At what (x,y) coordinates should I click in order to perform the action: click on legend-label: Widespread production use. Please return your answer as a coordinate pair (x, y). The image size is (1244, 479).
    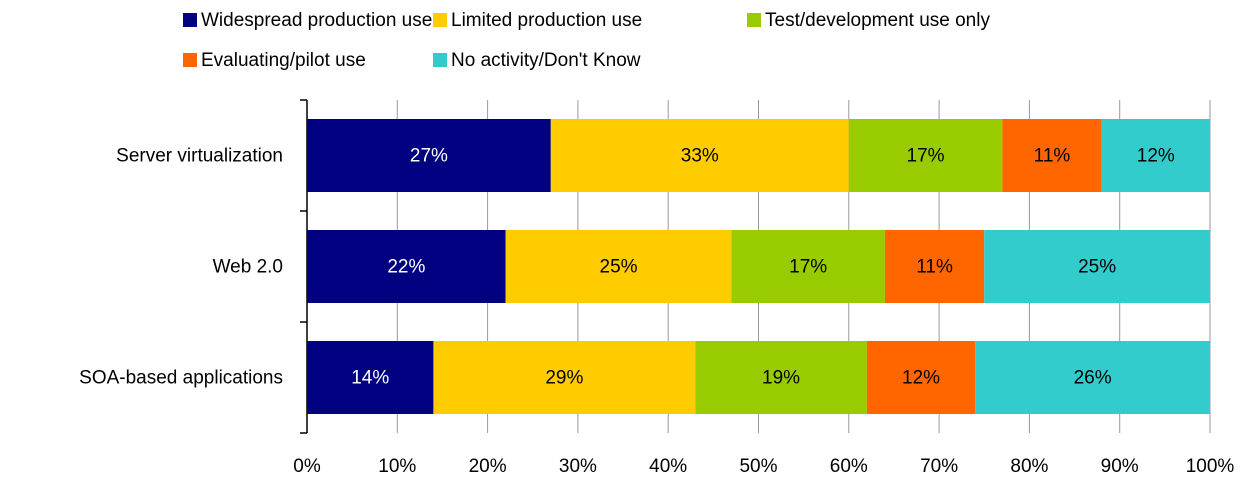
    Looking at the image, I should click on (316, 20).